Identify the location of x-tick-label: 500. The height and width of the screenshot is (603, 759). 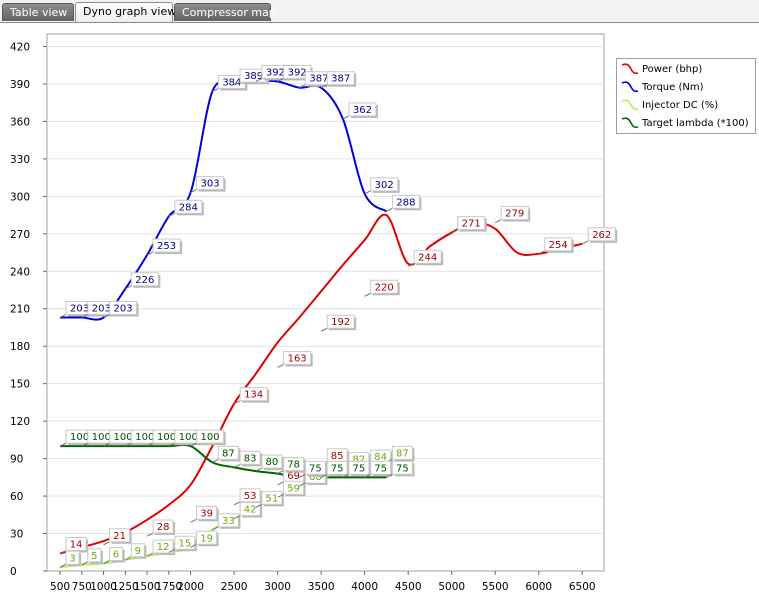
(60, 587).